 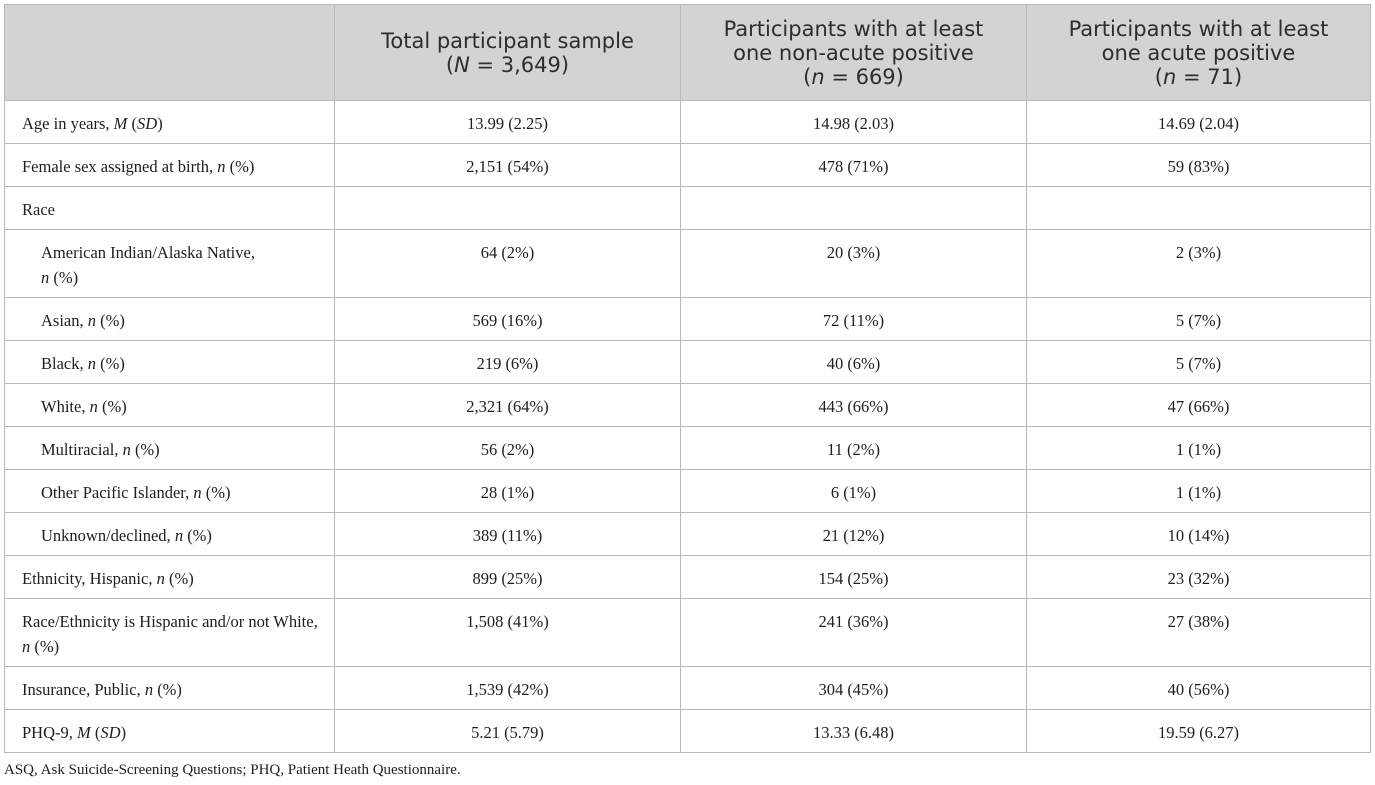 What do you see at coordinates (853, 448) in the screenshot?
I see `cell-non-acute: 11 (2%)` at bounding box center [853, 448].